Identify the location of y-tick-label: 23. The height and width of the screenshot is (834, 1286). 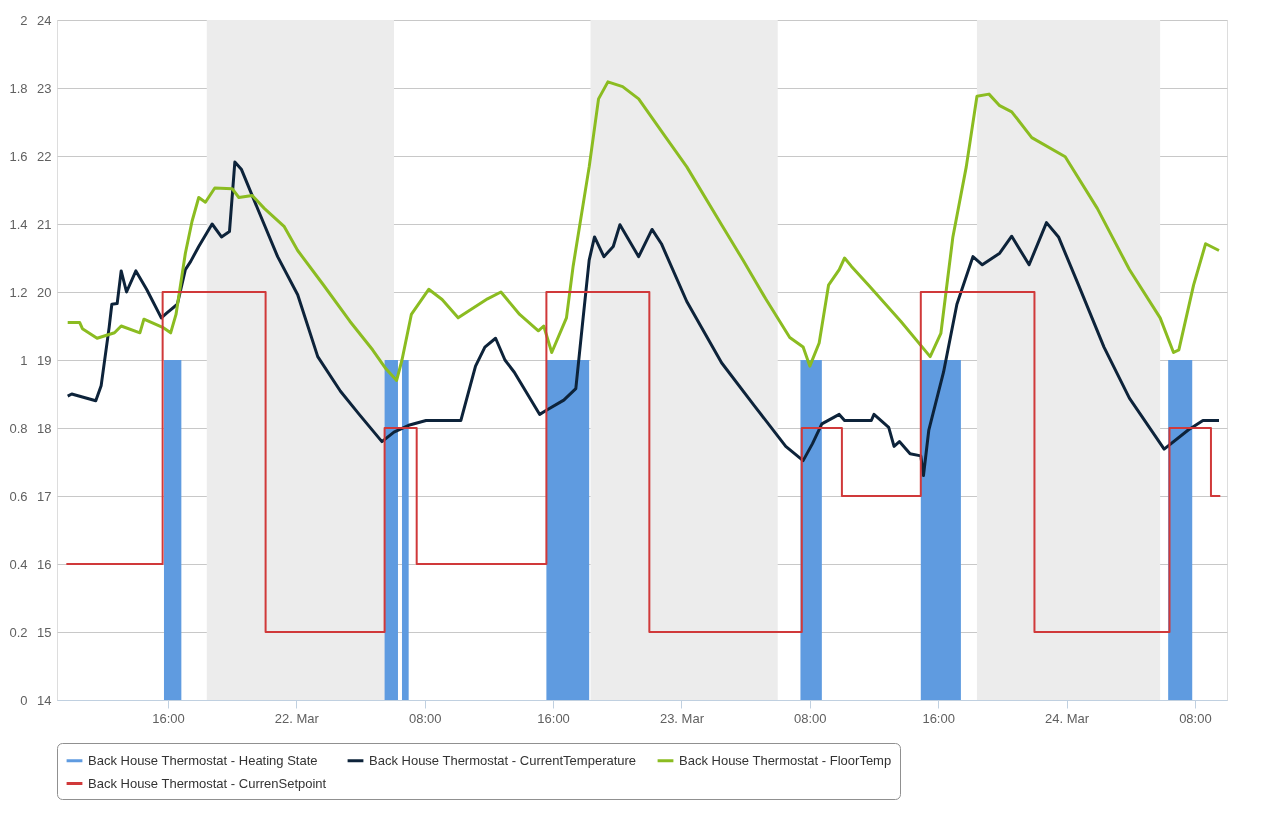
(44, 88).